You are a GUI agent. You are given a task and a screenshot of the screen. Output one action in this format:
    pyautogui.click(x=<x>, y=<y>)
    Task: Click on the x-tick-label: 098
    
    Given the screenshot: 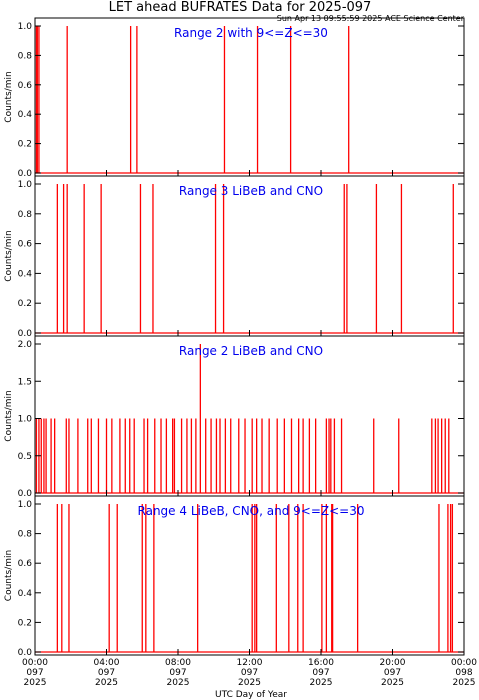 What is the action you would take?
    pyautogui.click(x=463, y=673)
    